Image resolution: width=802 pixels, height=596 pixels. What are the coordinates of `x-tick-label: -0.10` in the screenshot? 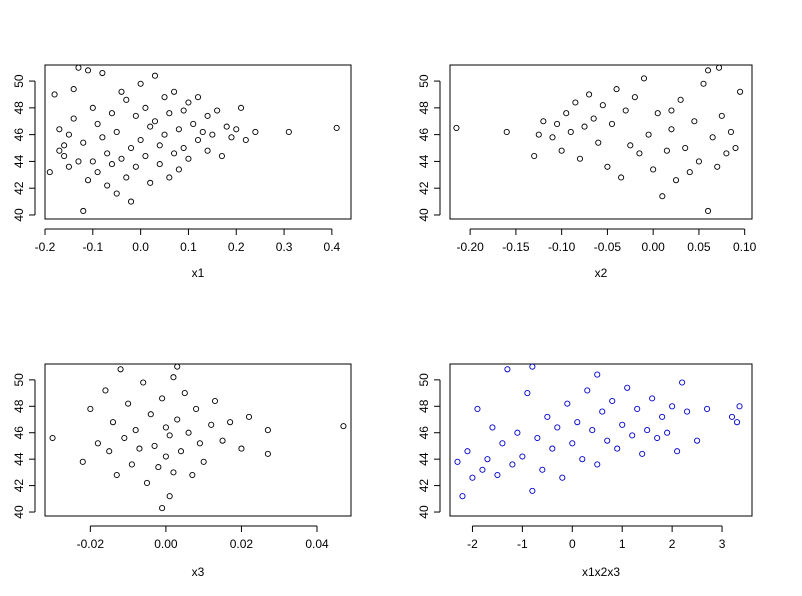 It's located at (562, 247).